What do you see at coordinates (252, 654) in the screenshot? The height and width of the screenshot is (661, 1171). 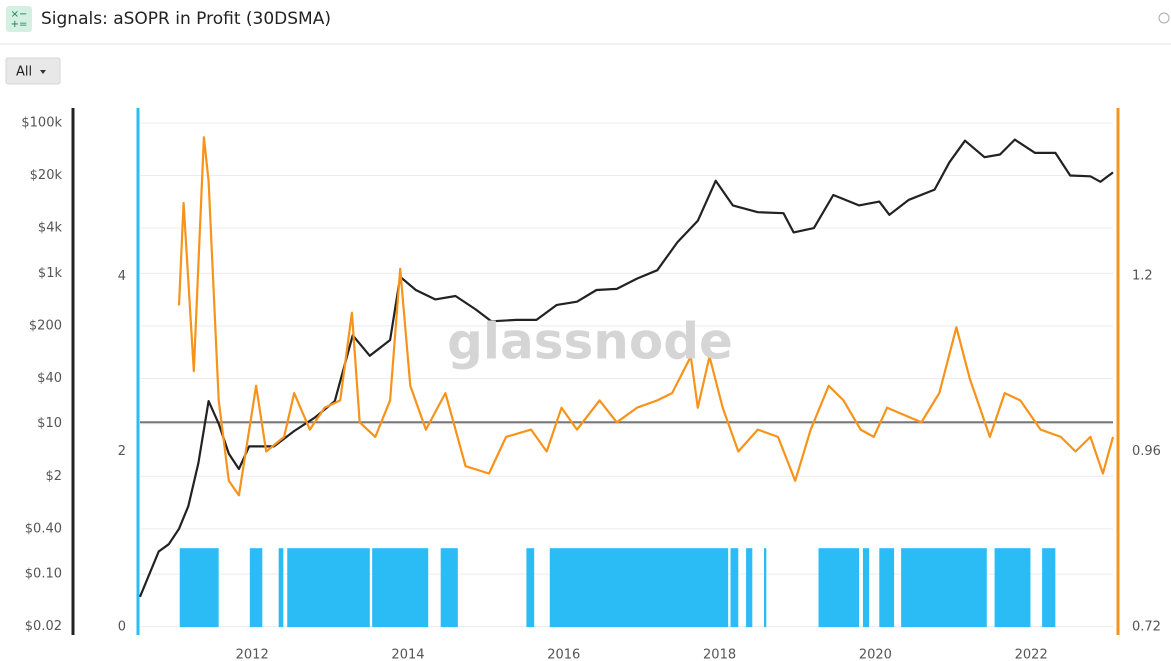 I see `x-tick-label: 2012` at bounding box center [252, 654].